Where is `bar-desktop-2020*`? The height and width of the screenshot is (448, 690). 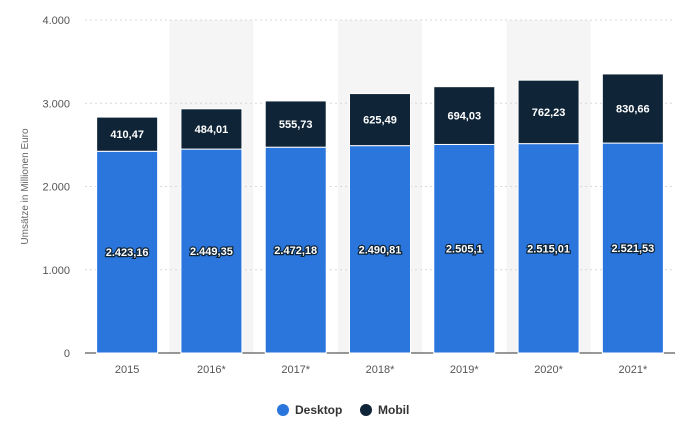 bar-desktop-2020* is located at coordinates (548, 248).